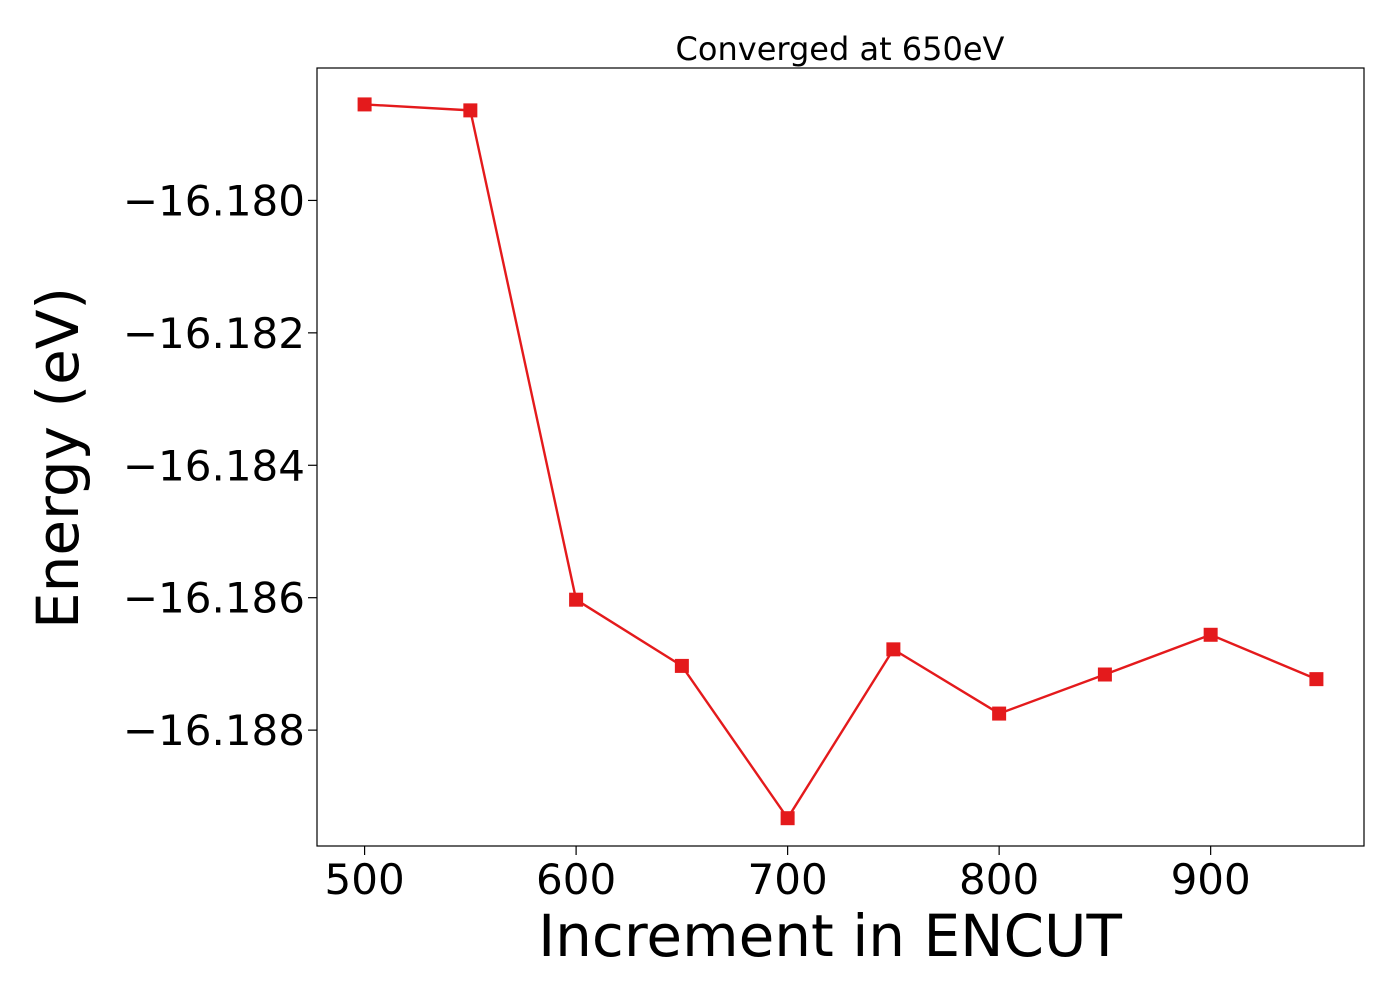 The image size is (1400, 1000). Describe the element at coordinates (214, 333) in the screenshot. I see `y-tick-label: −16.182` at that location.